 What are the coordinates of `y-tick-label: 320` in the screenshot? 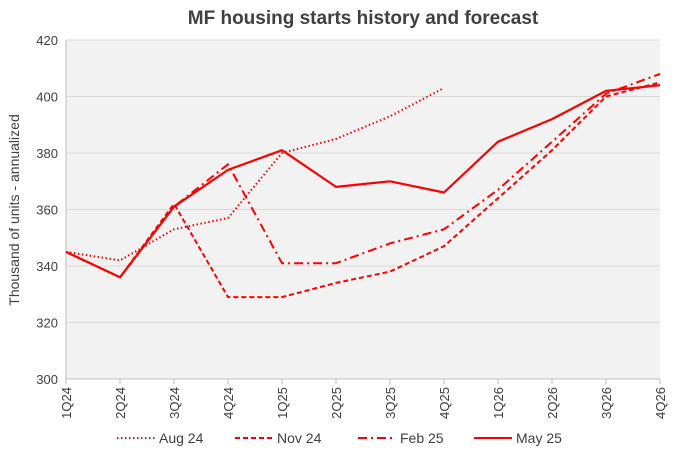 It's located at (47, 323).